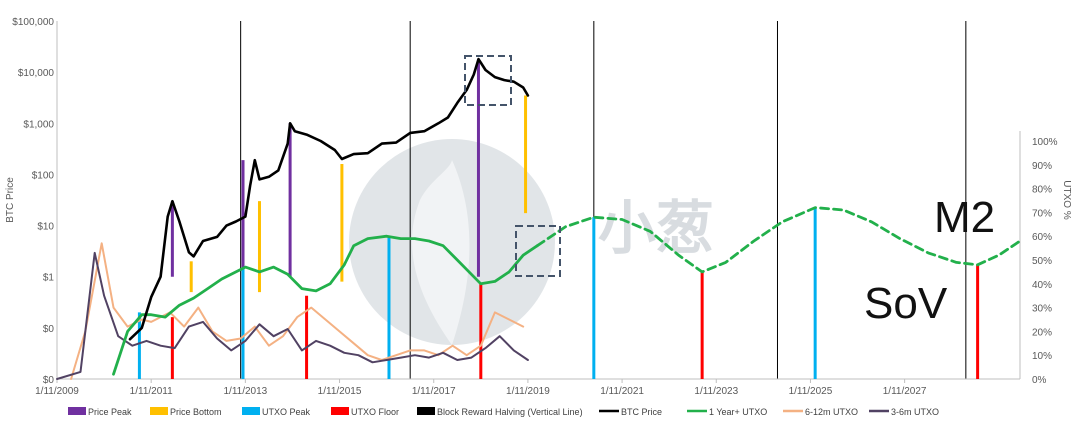 Image resolution: width=1080 pixels, height=428 pixels. I want to click on watermark-leaf-icon, so click(440, 252).